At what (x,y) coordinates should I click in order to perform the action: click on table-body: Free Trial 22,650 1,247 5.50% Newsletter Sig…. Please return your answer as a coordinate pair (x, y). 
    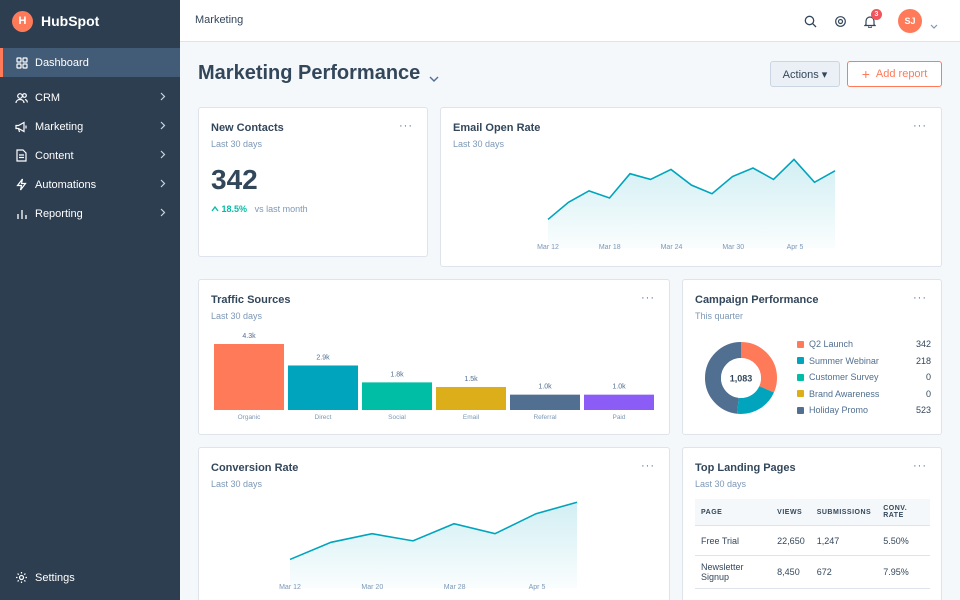
    Looking at the image, I should click on (812, 562).